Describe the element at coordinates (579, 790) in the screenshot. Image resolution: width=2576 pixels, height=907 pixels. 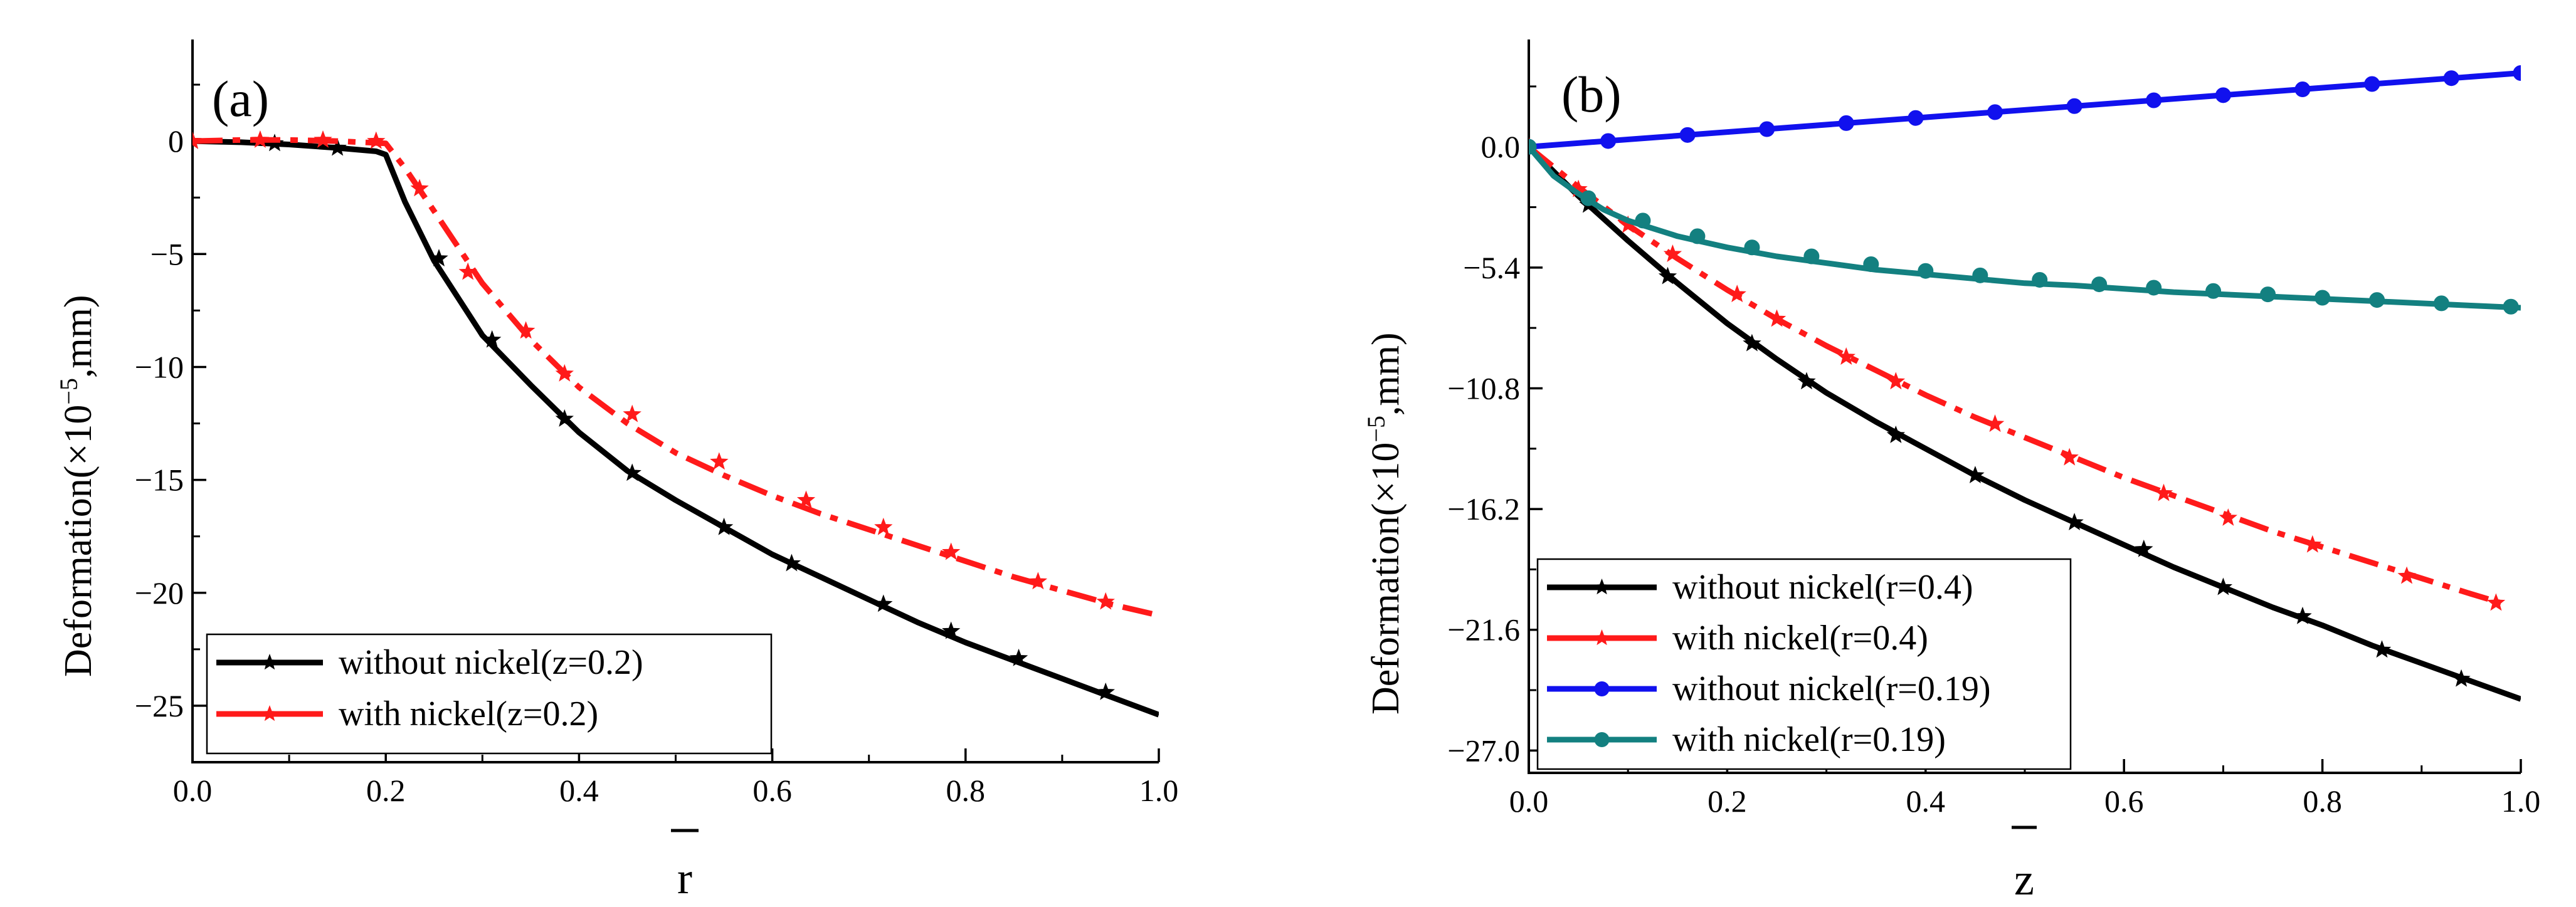
I see `x-tick-label-a: 0.4` at that location.